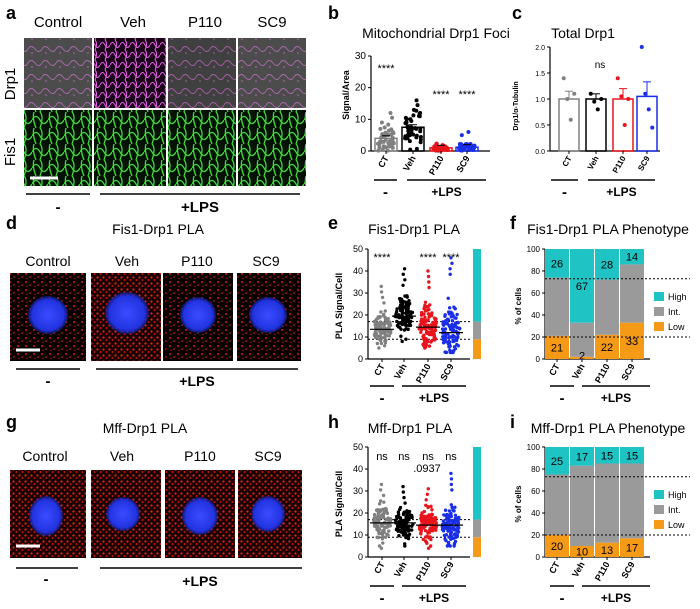 Image resolution: width=700 pixels, height=609 pixels. I want to click on g-label-ctrl: -, so click(46, 579).